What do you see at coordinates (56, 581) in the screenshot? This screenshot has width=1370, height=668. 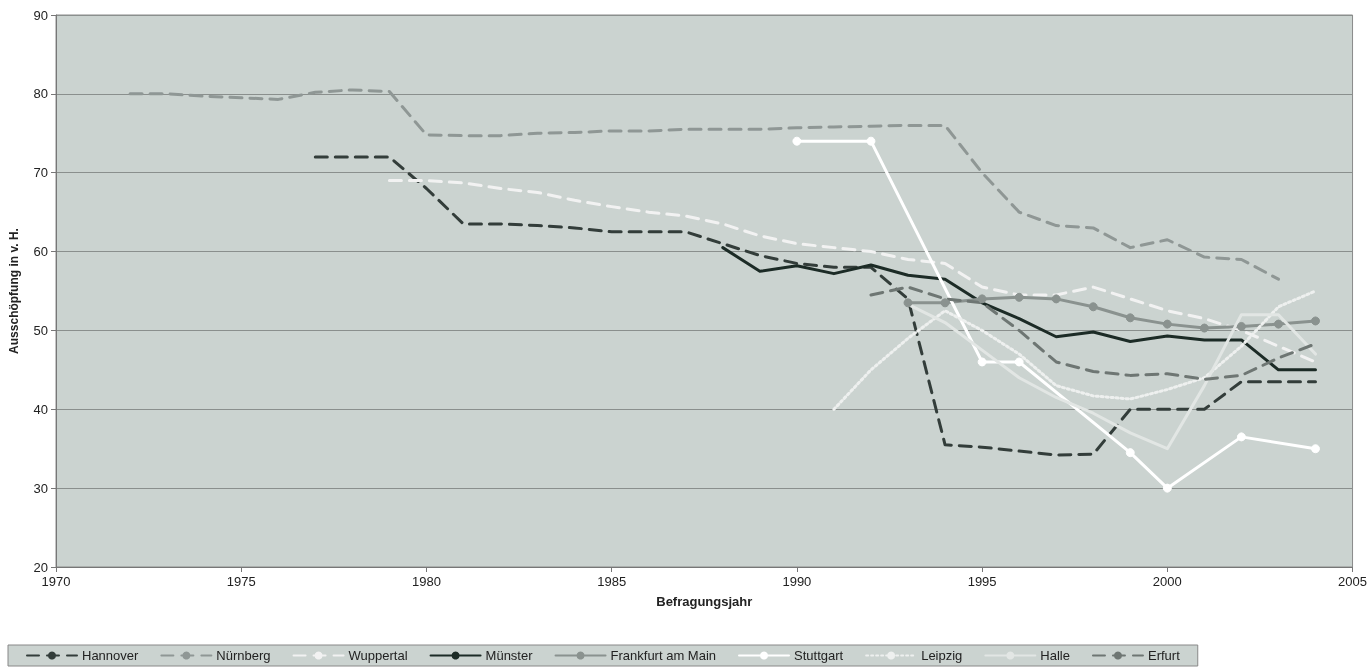 I see `x-tick-label: 1970` at bounding box center [56, 581].